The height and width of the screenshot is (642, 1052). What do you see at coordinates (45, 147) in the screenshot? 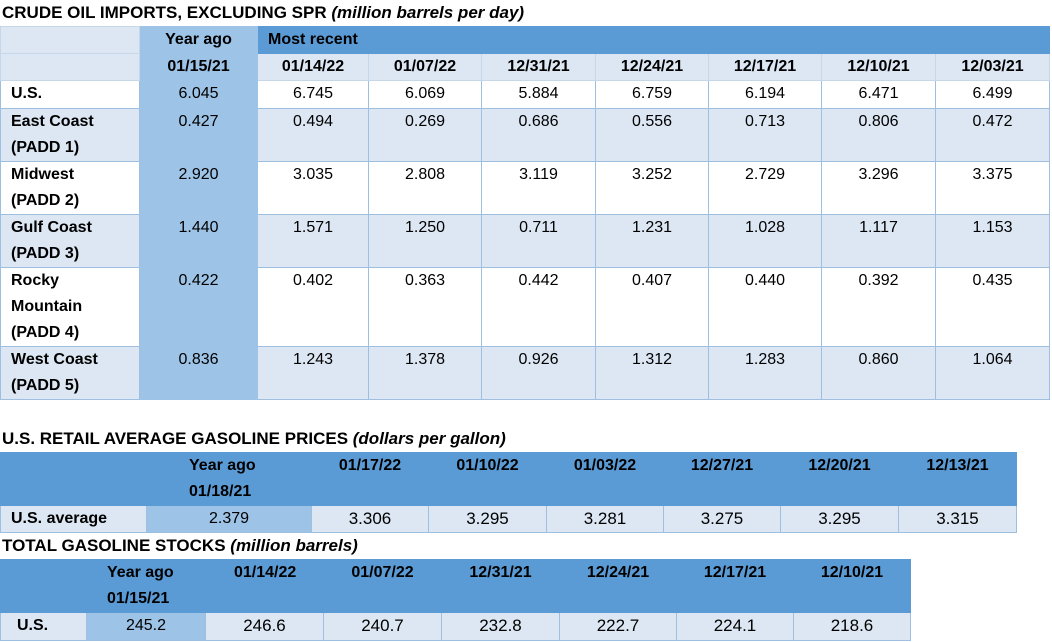
I see `row-label-line: (PADD 1)` at bounding box center [45, 147].